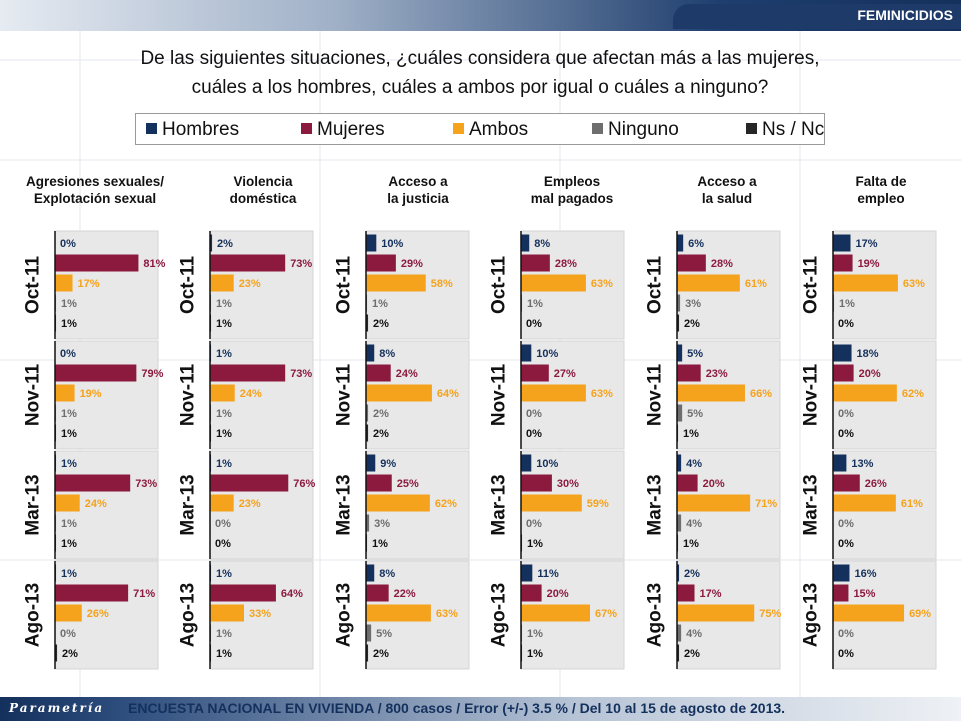 The image size is (961, 721). Describe the element at coordinates (304, 484) in the screenshot. I see `data-label-mujeres: 76%` at that location.